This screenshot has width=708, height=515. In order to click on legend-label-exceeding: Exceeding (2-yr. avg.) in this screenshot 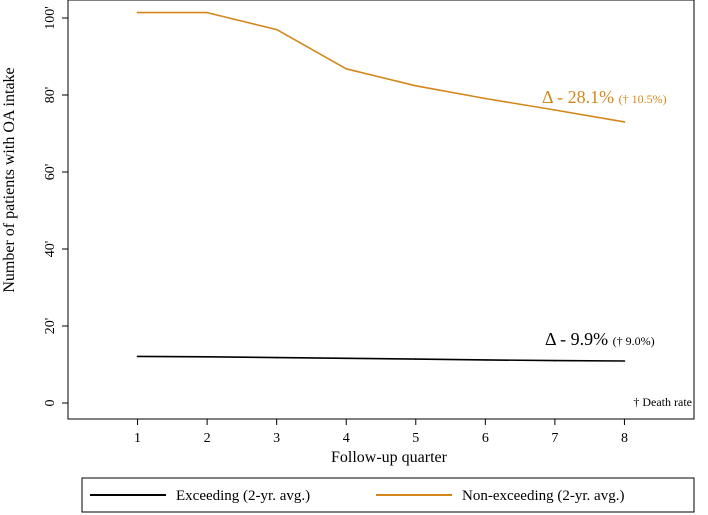, I will do `click(243, 496)`.